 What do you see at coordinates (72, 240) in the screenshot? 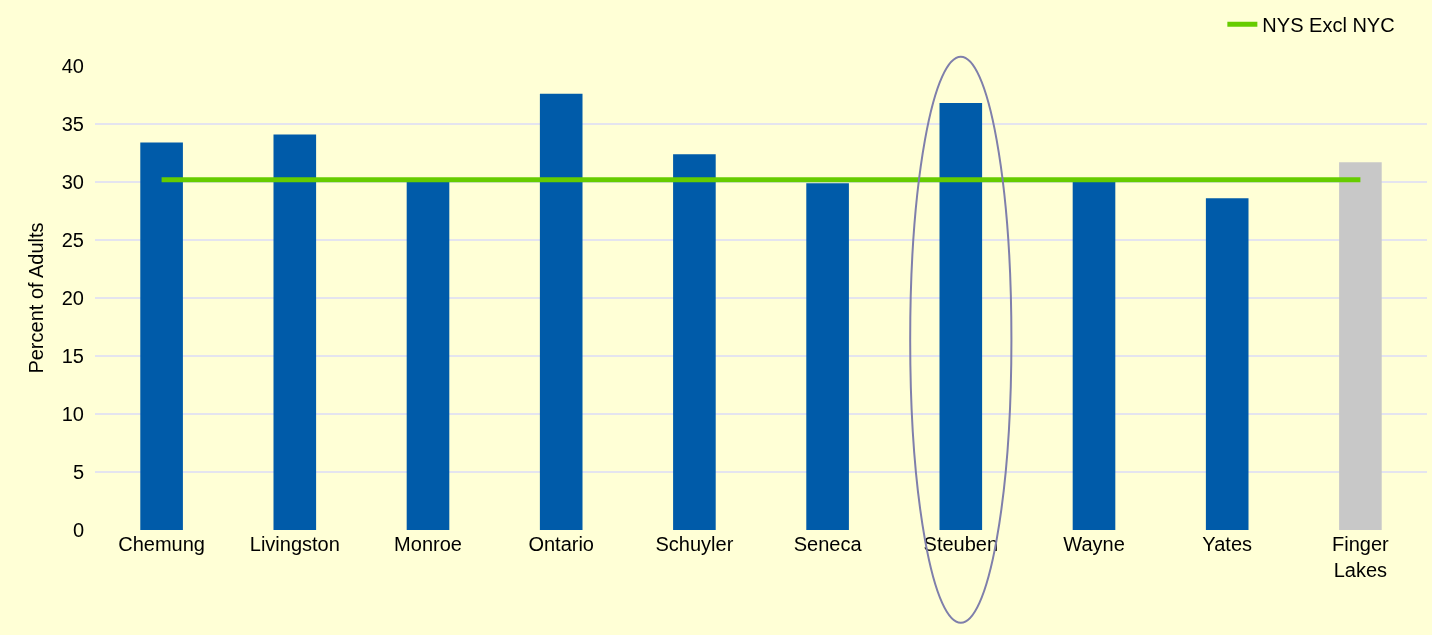
I see `y-tick-label: 25` at bounding box center [72, 240].